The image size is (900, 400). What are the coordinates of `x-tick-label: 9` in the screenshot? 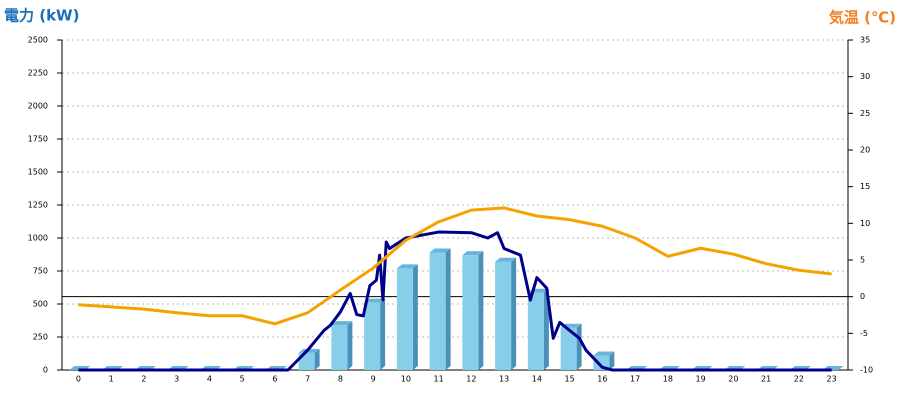 It's located at (373, 379).